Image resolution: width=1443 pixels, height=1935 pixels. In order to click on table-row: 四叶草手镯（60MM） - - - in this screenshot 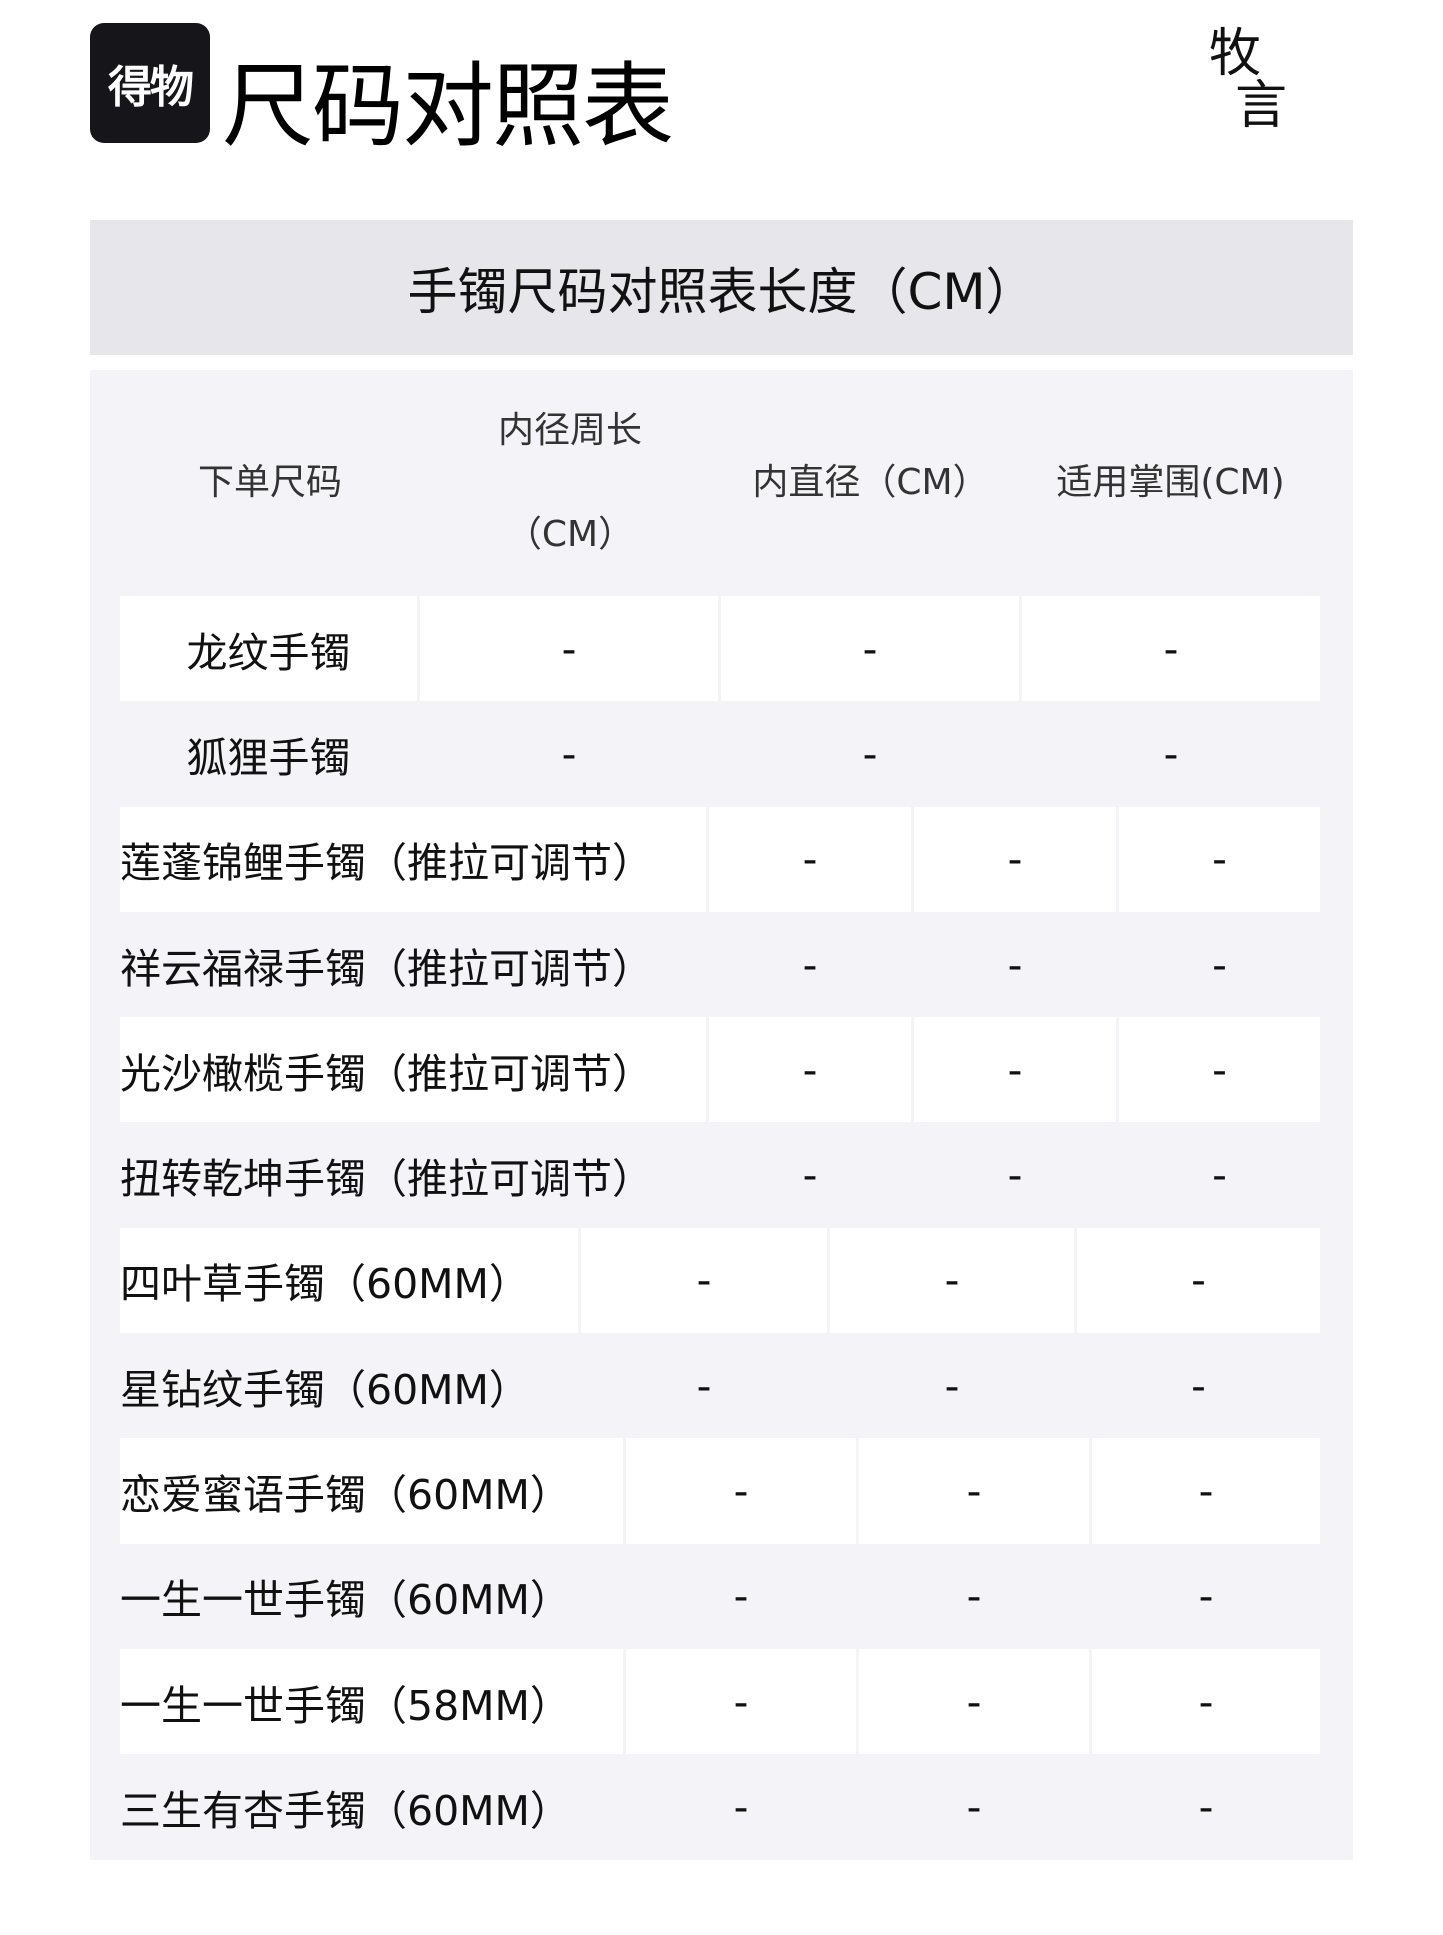, I will do `click(720, 1280)`.